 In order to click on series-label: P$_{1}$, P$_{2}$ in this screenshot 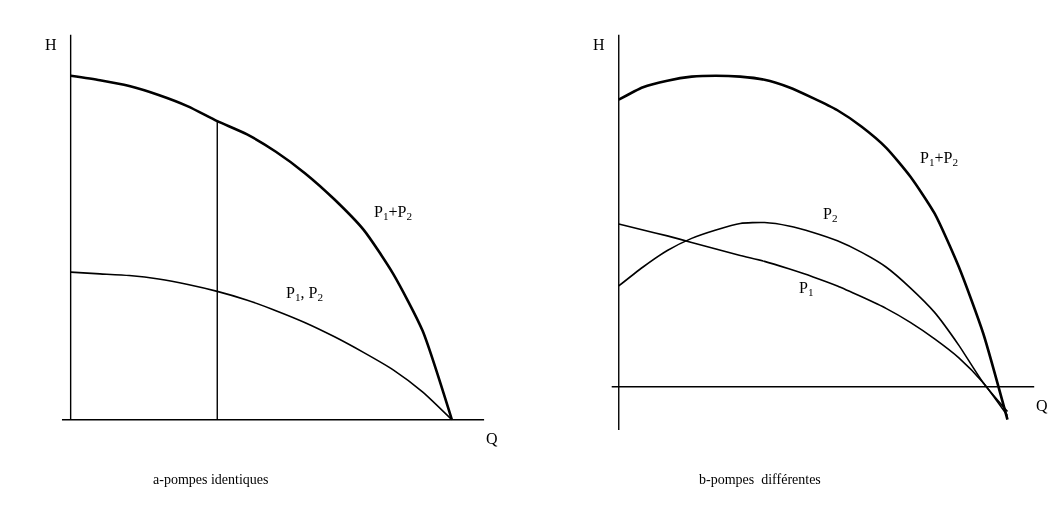, I will do `click(304, 294)`.